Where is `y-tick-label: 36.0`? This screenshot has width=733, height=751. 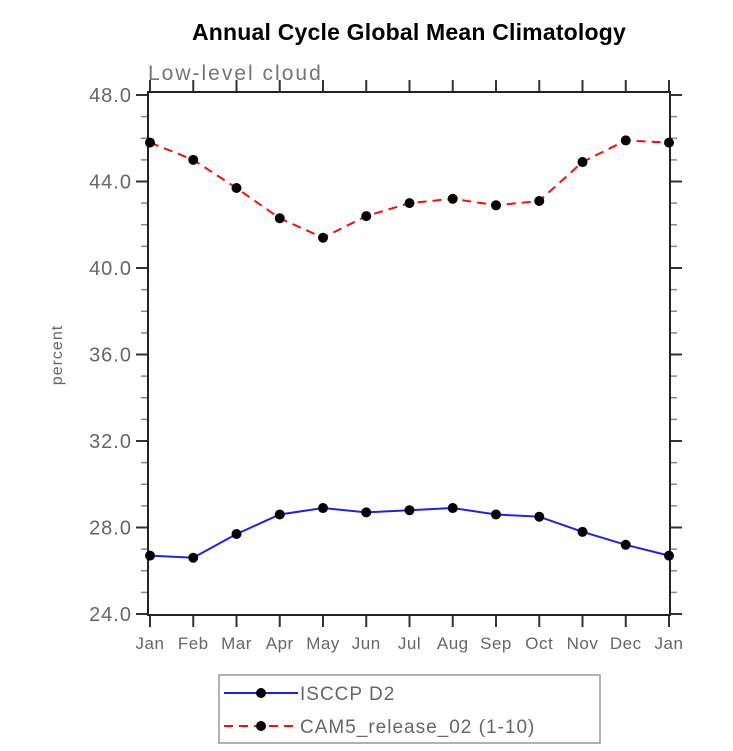
y-tick-label: 36.0 is located at coordinates (110, 356).